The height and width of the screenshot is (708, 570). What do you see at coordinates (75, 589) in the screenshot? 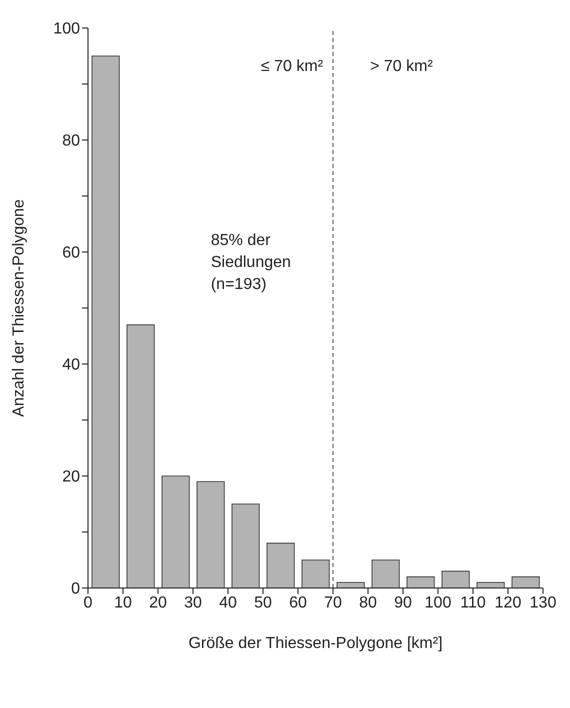
I see `y-tick-label: 0` at bounding box center [75, 589].